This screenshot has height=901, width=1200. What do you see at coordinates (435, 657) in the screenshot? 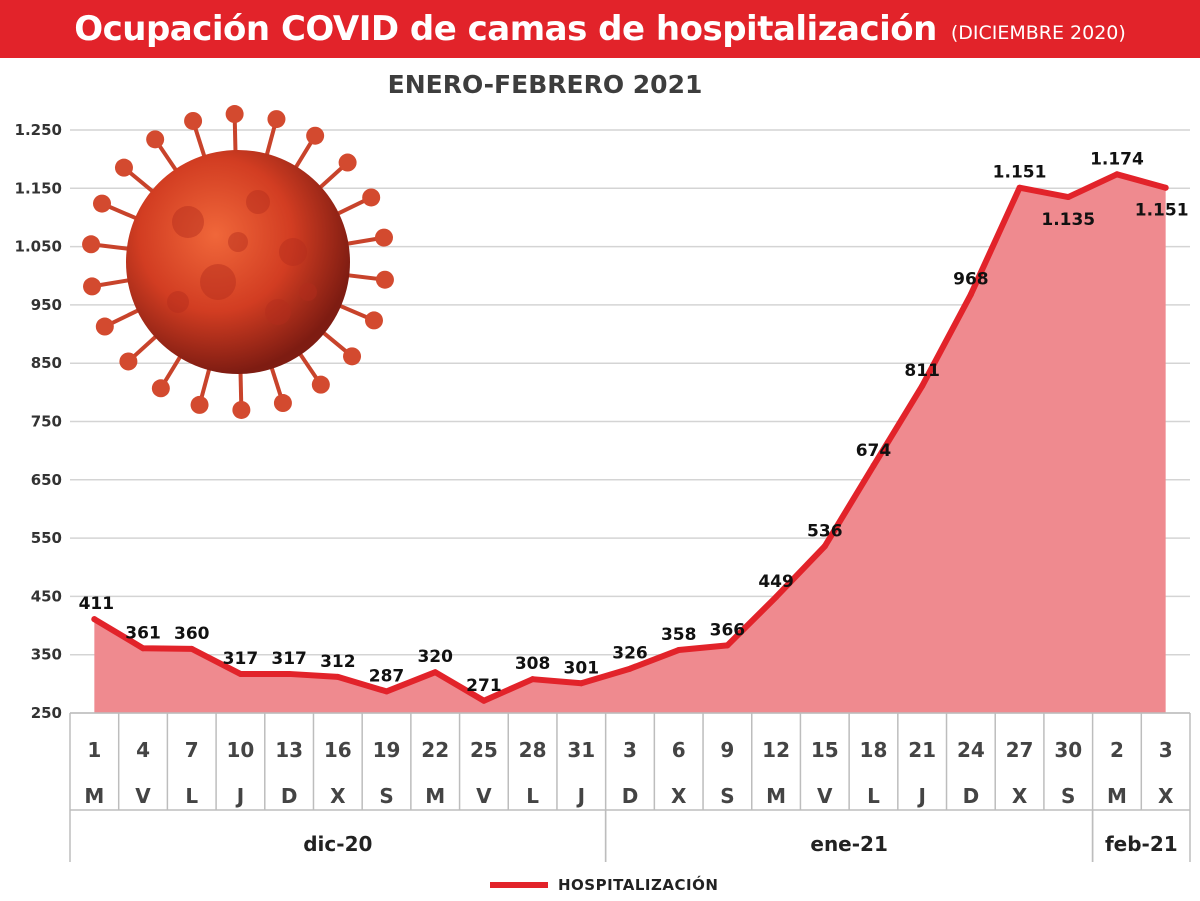
I see `data-label: 320` at bounding box center [435, 657].